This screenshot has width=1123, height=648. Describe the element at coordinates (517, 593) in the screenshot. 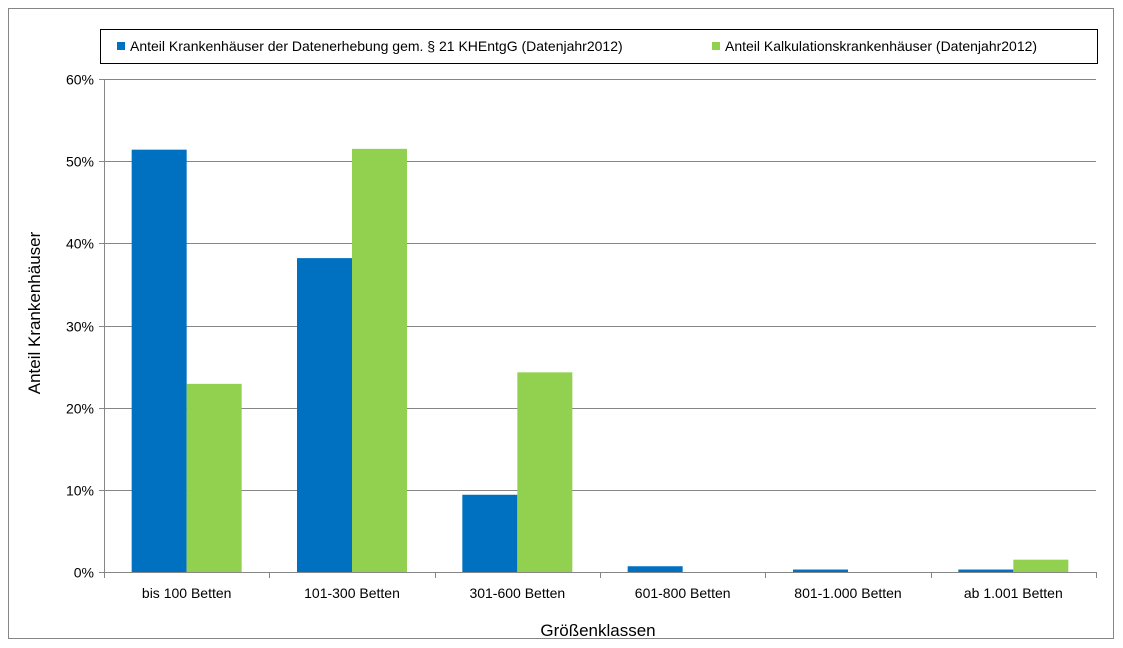

I see `x-tick-label: 301-600 Betten` at that location.